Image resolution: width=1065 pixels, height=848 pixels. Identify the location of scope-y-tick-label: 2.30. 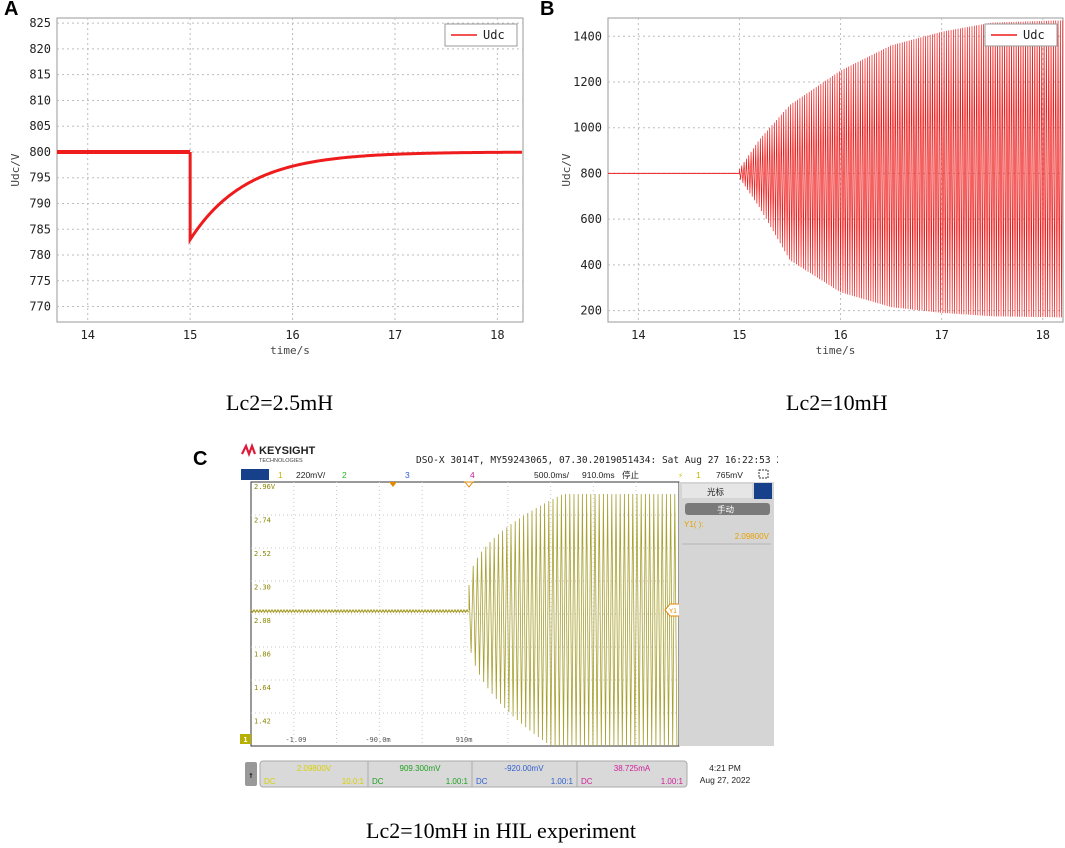
(262, 588).